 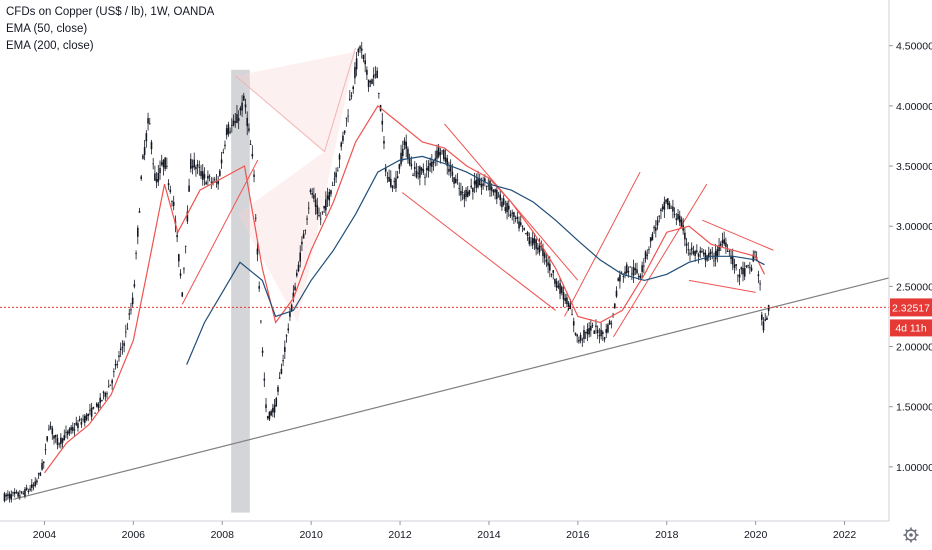 What do you see at coordinates (134, 535) in the screenshot?
I see `x-tick-label: 2006` at bounding box center [134, 535].